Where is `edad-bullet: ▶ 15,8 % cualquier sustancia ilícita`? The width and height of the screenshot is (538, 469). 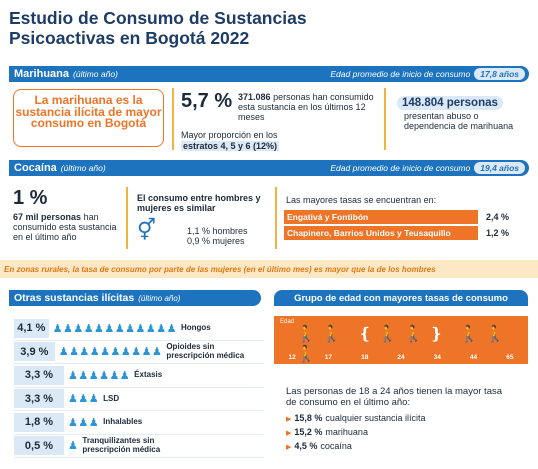 edad-bullet: ▶ 15,8 % cualquier sustancia ilícita is located at coordinates (407, 419).